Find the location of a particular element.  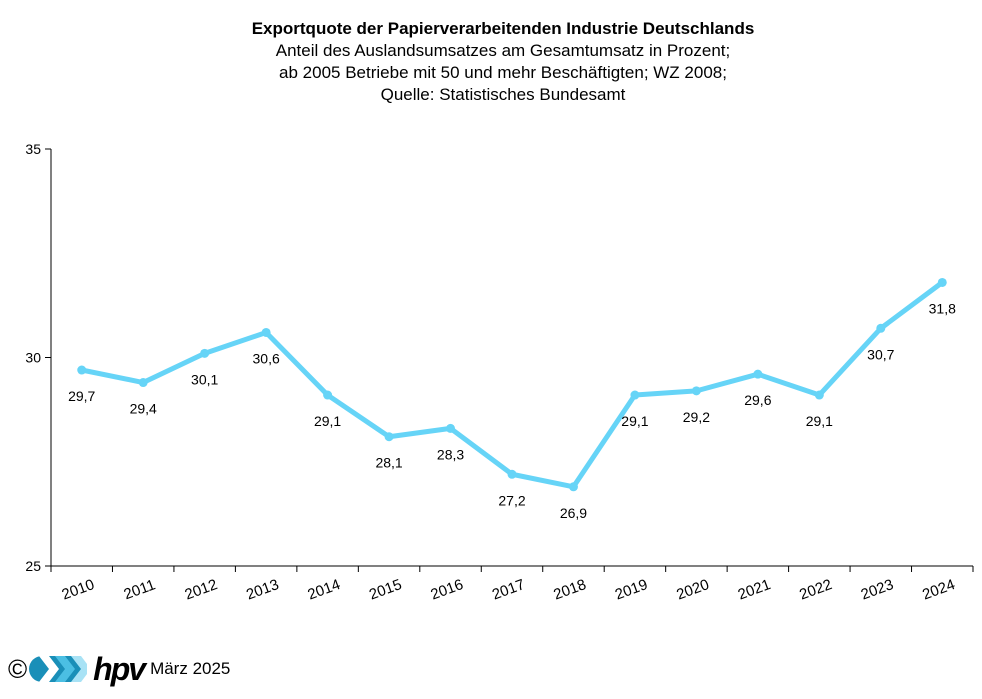

y-tick-label: 35 is located at coordinates (33, 149).